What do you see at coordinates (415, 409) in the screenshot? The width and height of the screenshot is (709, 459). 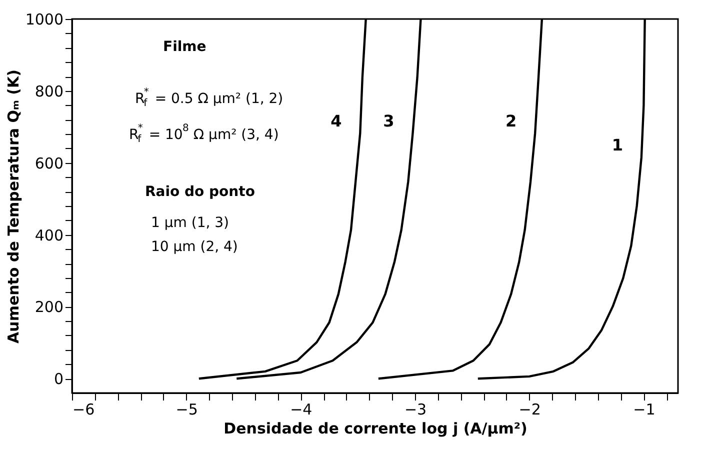 I see `x-tick-label: −3` at bounding box center [415, 409].